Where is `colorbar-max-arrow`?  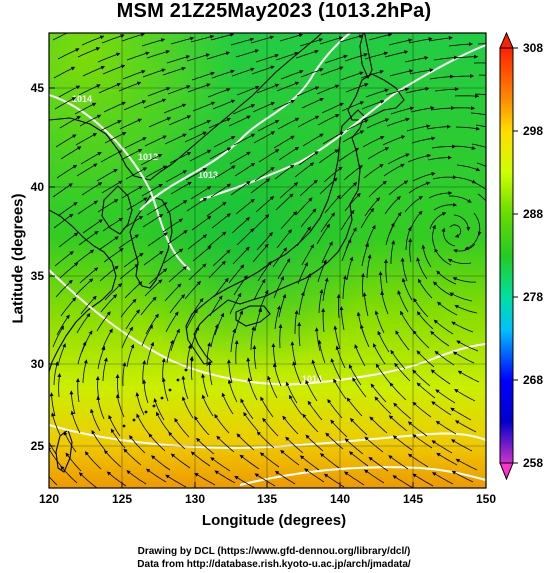
colorbar-max-arrow is located at coordinates (506, 40).